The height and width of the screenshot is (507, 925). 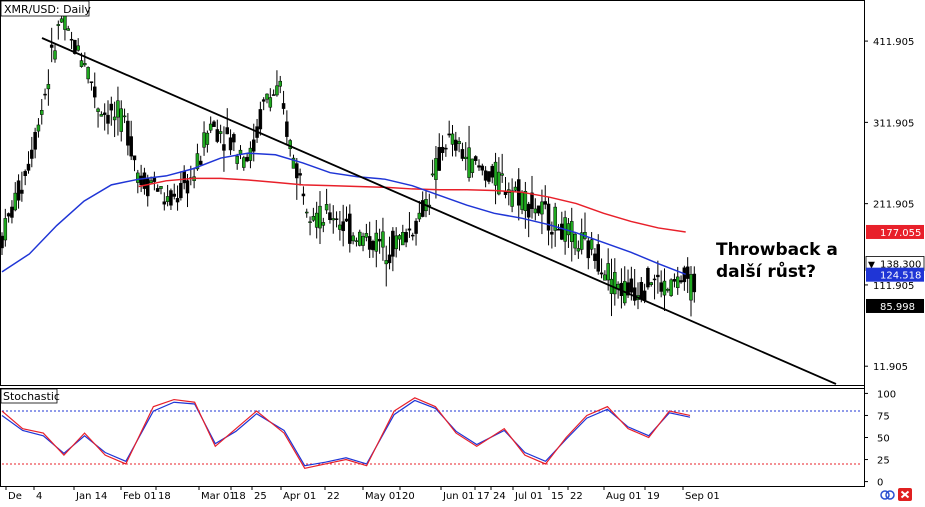 I want to click on stochastic-title-box: Stochastic, so click(x=30, y=396).